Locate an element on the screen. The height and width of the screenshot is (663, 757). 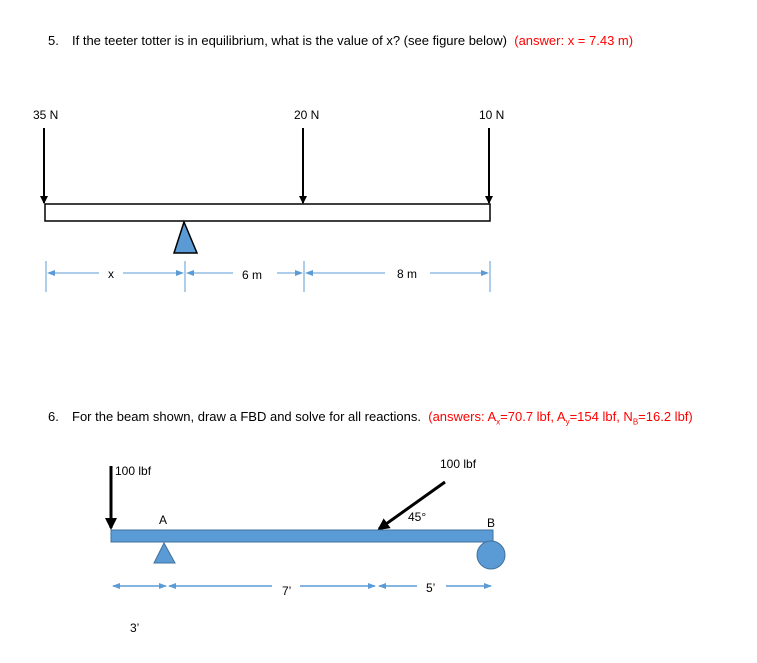
fulcrum-triangle is located at coordinates (185, 236).